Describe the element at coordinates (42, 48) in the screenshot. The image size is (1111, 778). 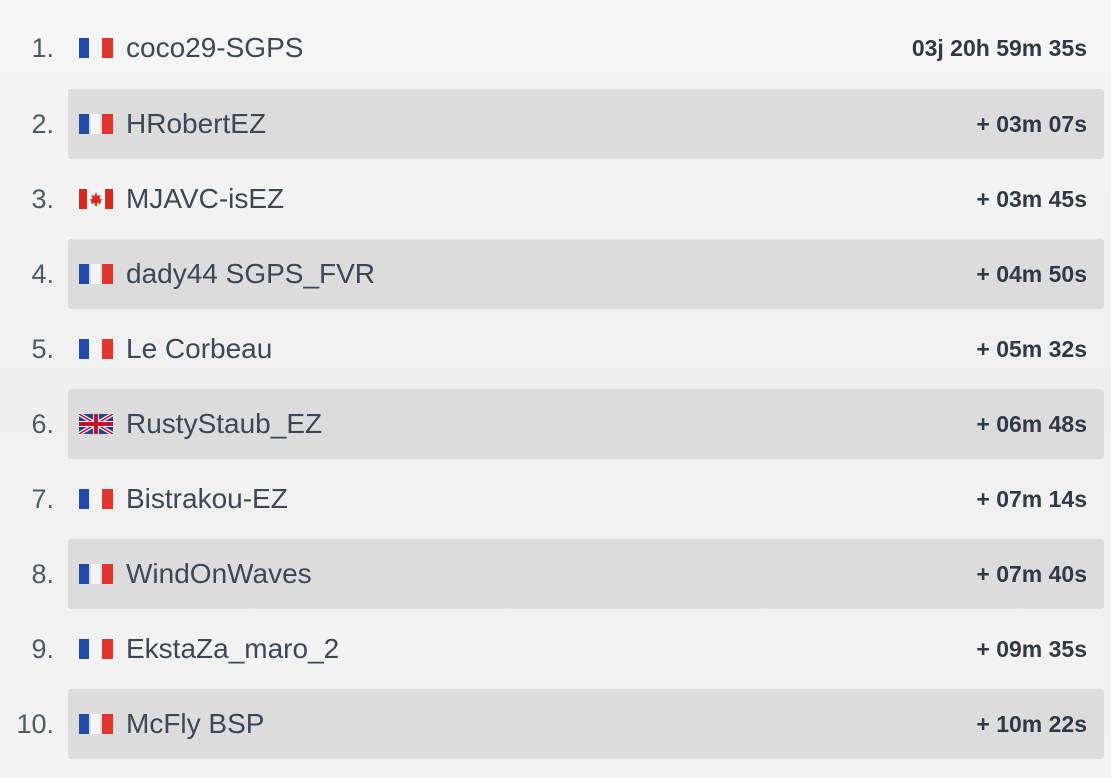
I see `rank-label: 1.` at that location.